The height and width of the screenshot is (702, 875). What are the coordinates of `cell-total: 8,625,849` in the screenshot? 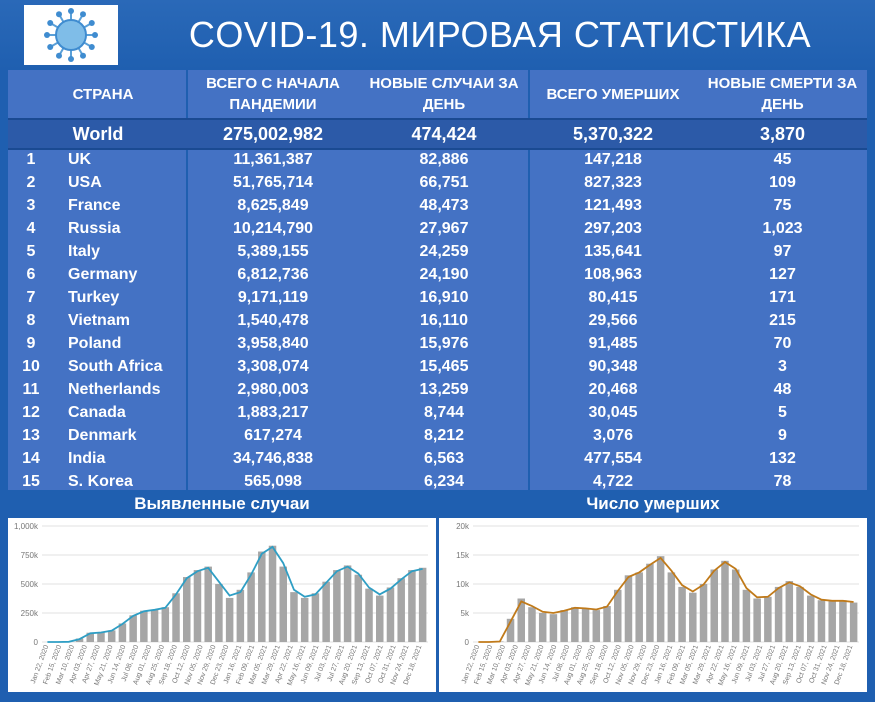 It's located at (273, 205).